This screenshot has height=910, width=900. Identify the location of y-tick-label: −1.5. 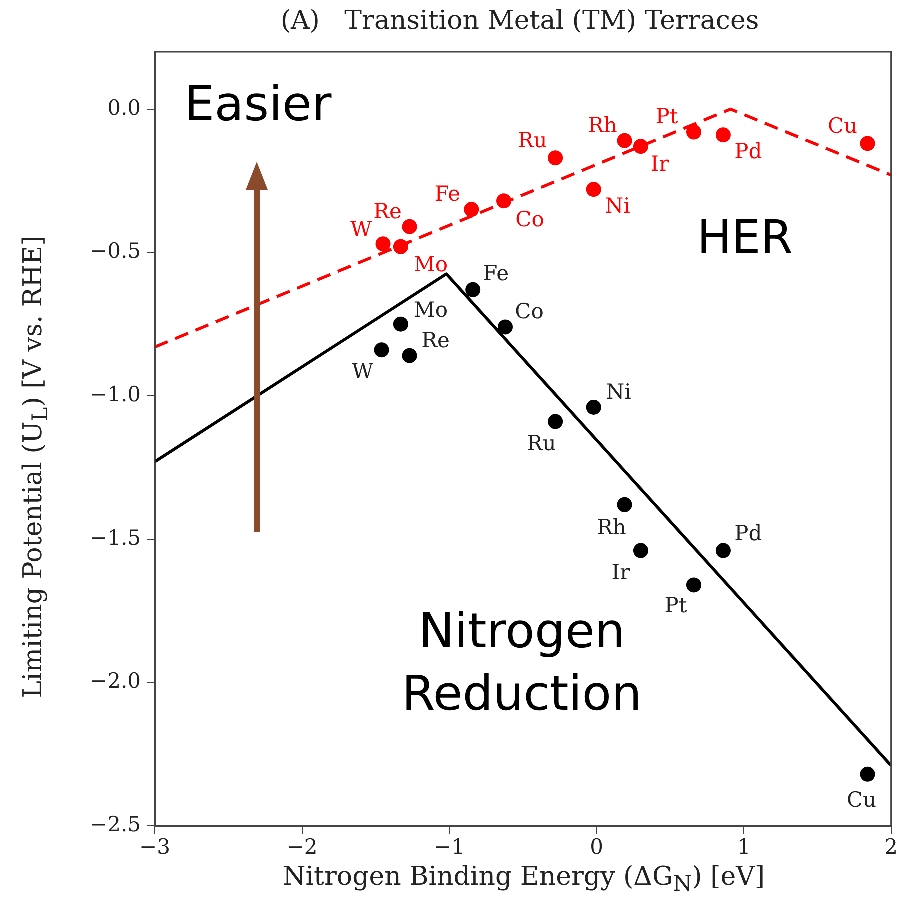
(115, 538).